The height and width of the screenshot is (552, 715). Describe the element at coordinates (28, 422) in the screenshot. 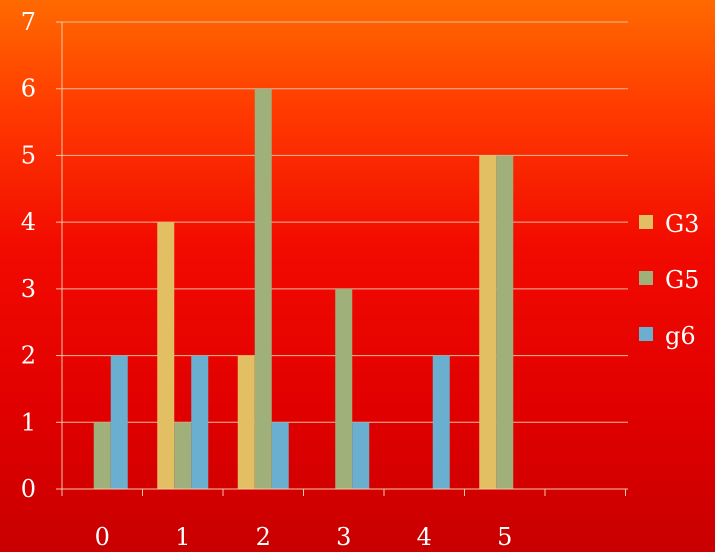

I see `y-tick-label: 1` at that location.